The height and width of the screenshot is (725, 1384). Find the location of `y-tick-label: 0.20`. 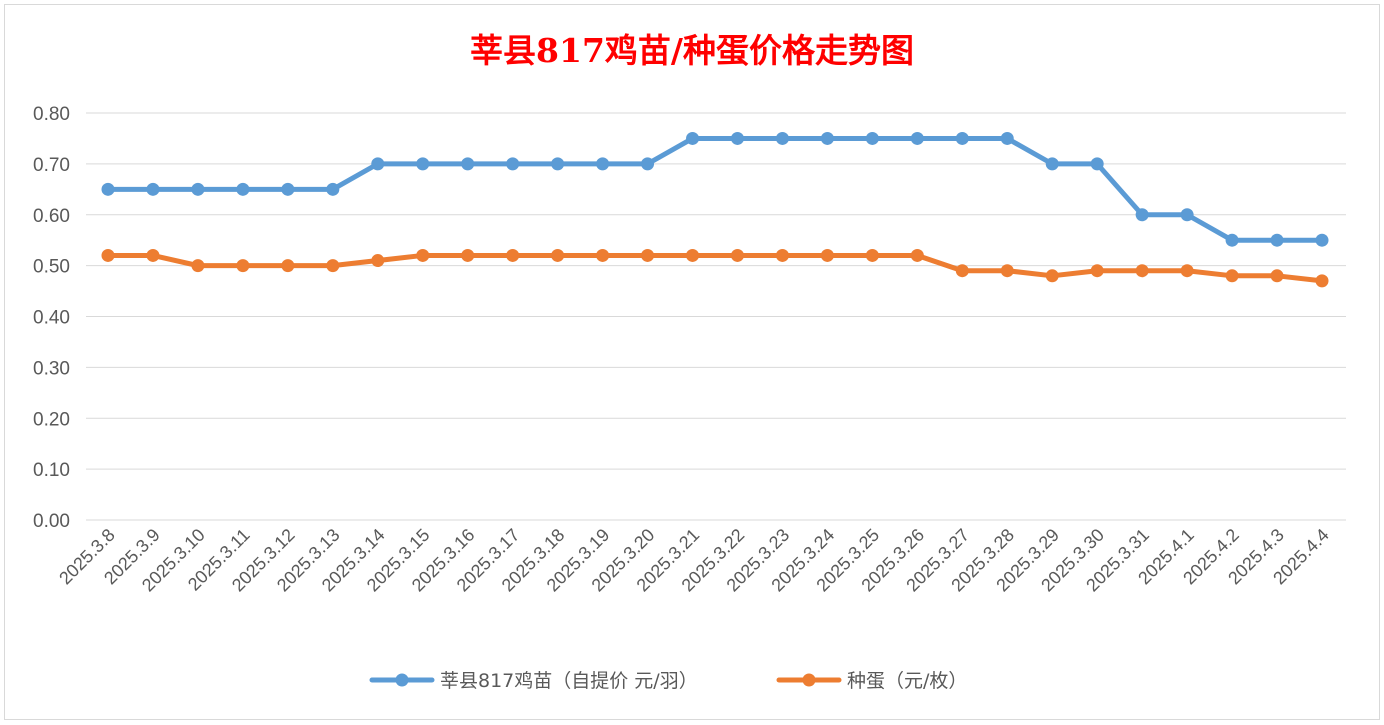

y-tick-label: 0.20 is located at coordinates (51, 419).